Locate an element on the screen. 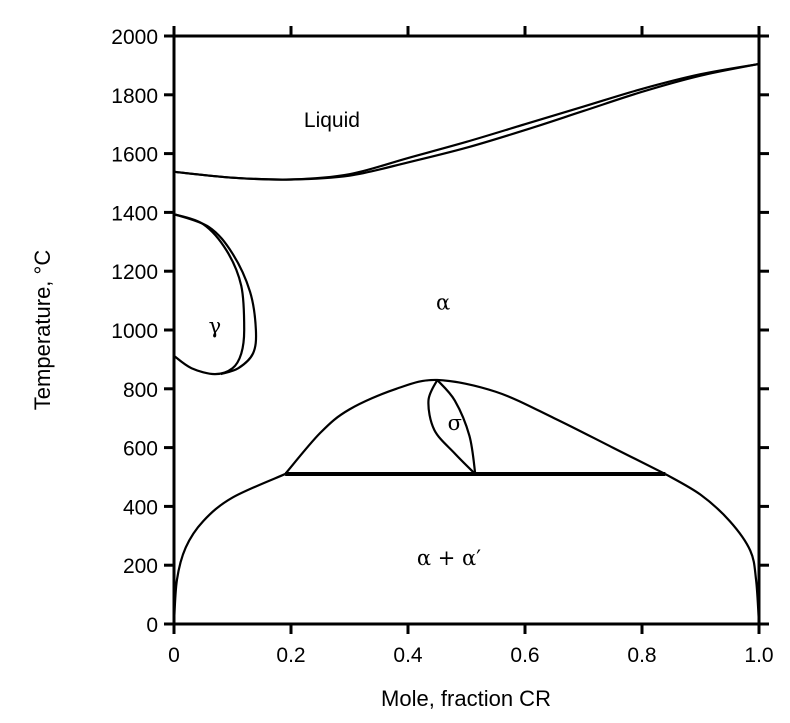  gamma-loop-inner-curve is located at coordinates (209, 294).